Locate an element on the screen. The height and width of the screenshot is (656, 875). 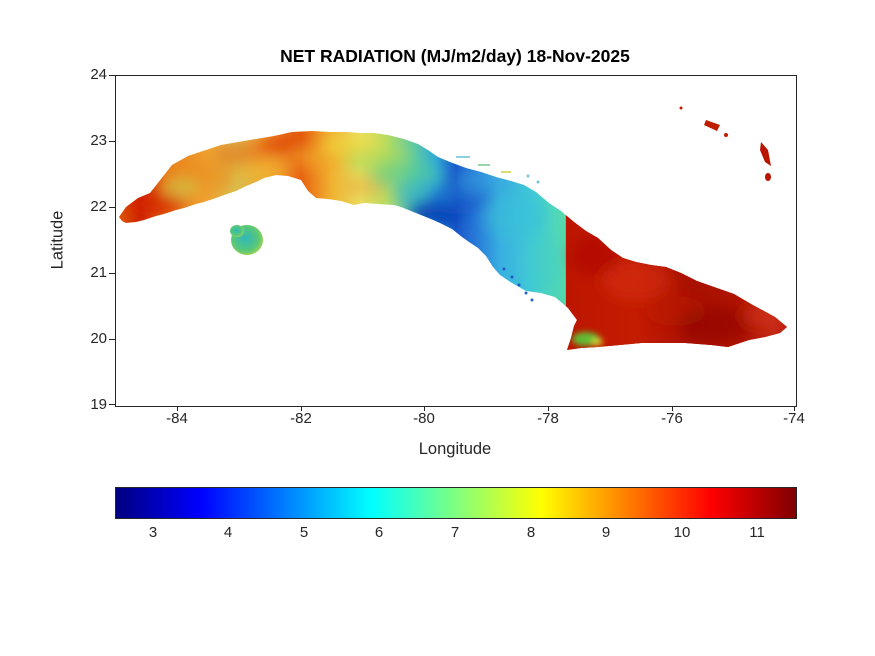
y-tick-label: 21 is located at coordinates (98, 272).